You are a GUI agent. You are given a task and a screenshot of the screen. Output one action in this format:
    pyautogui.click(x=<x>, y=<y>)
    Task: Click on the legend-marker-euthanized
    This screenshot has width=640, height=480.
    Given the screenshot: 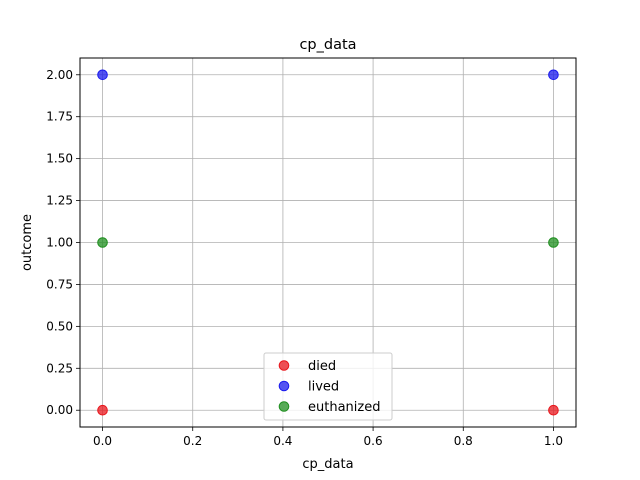 What is the action you would take?
    pyautogui.click(x=284, y=406)
    